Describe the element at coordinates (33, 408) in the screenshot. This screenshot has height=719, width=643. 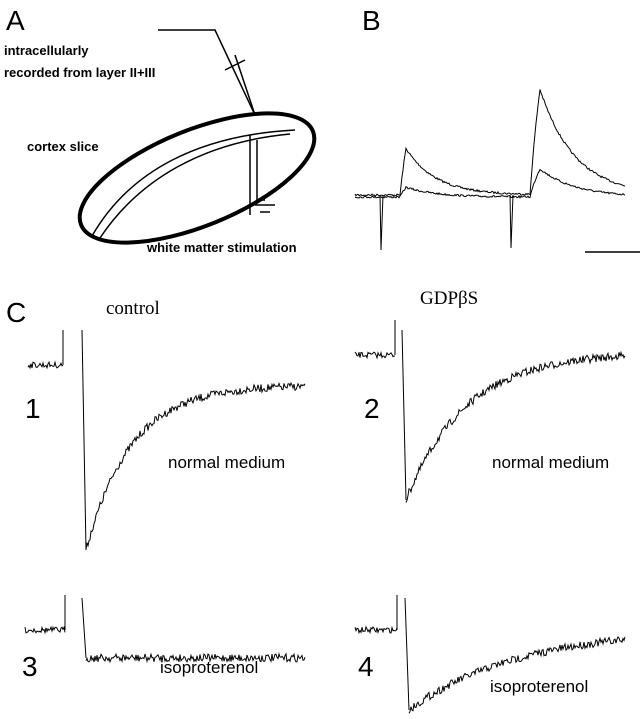
I see `trace-number: 1` at that location.